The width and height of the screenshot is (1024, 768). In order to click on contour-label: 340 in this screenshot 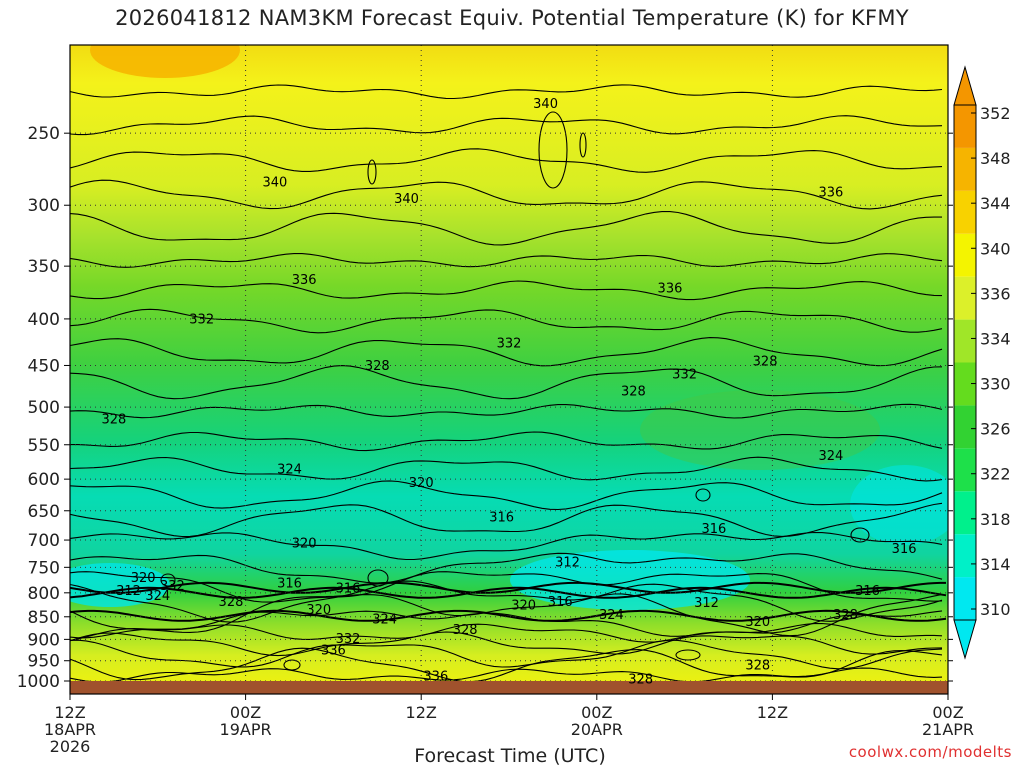, I will do `click(406, 199)`.